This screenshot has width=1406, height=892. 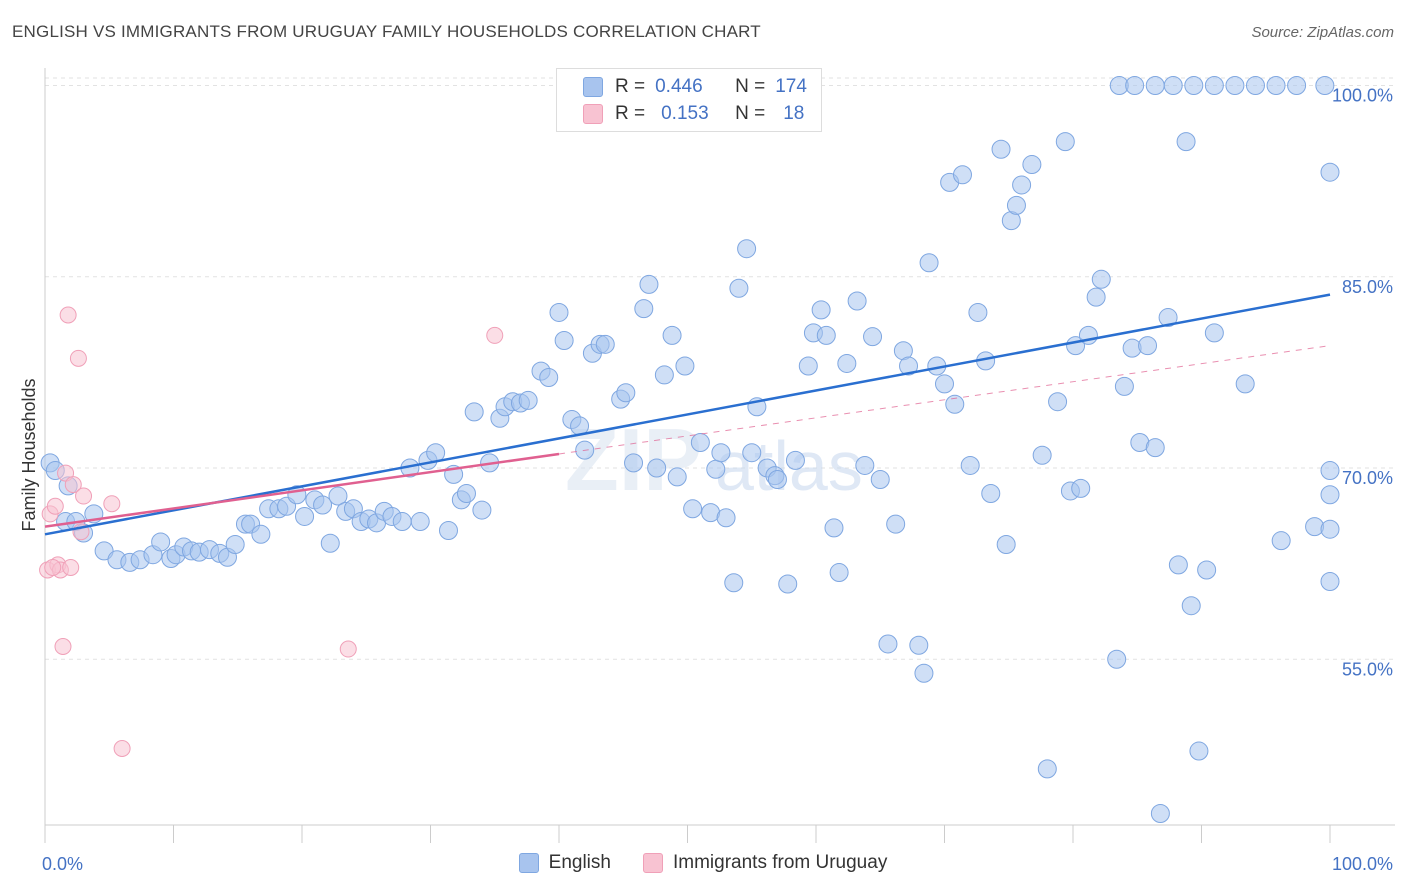 What do you see at coordinates (794, 113) in the screenshot?
I see `uruguay-n-value: 18` at bounding box center [794, 113].